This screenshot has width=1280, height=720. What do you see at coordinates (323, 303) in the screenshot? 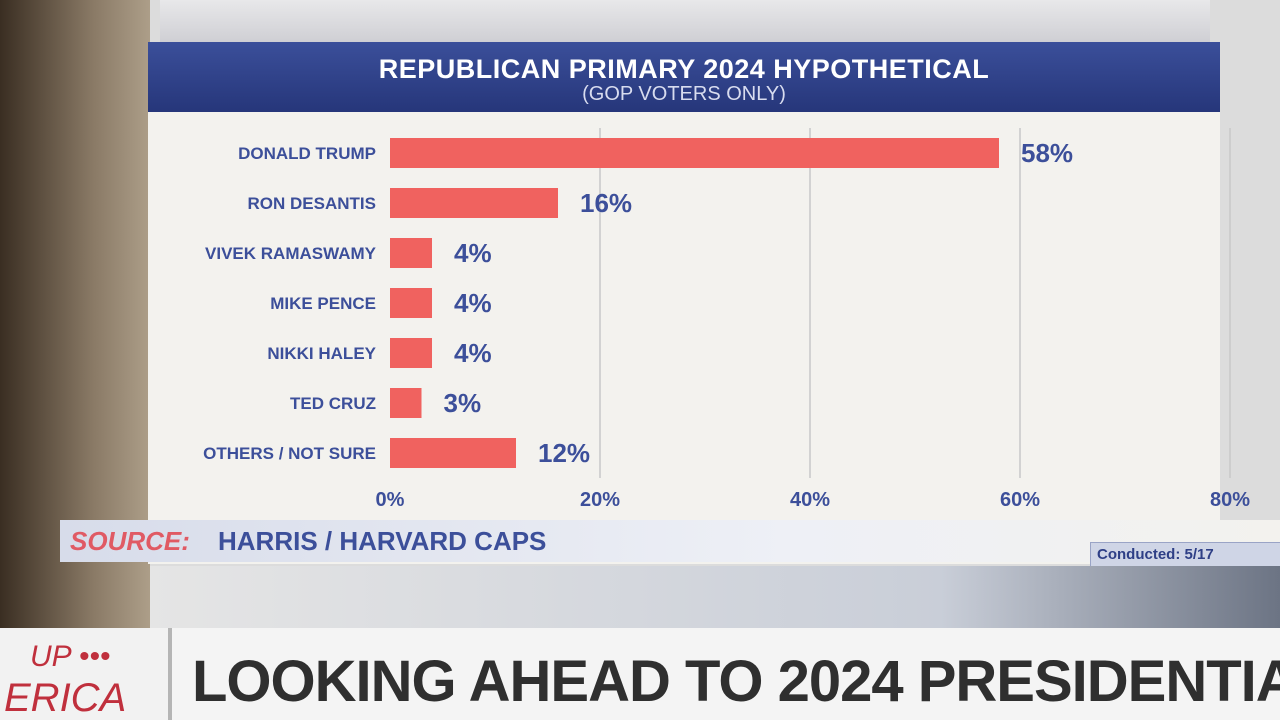
I see `category-label: MIKE PENCE` at bounding box center [323, 303].